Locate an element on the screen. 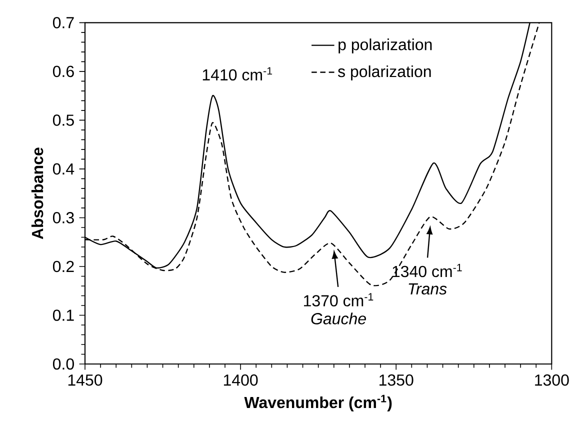 The height and width of the screenshot is (428, 574). y-tick-label: 0.1 is located at coordinates (63, 315).